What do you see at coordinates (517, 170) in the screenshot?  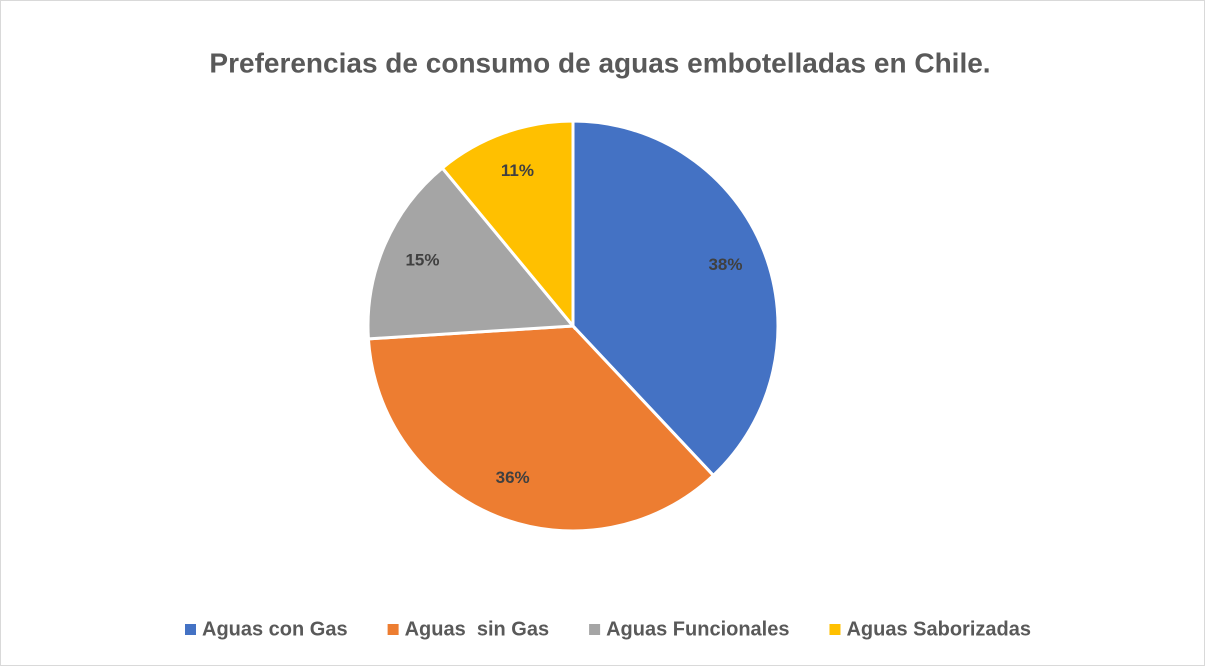 I see `data-label: 11%` at bounding box center [517, 170].